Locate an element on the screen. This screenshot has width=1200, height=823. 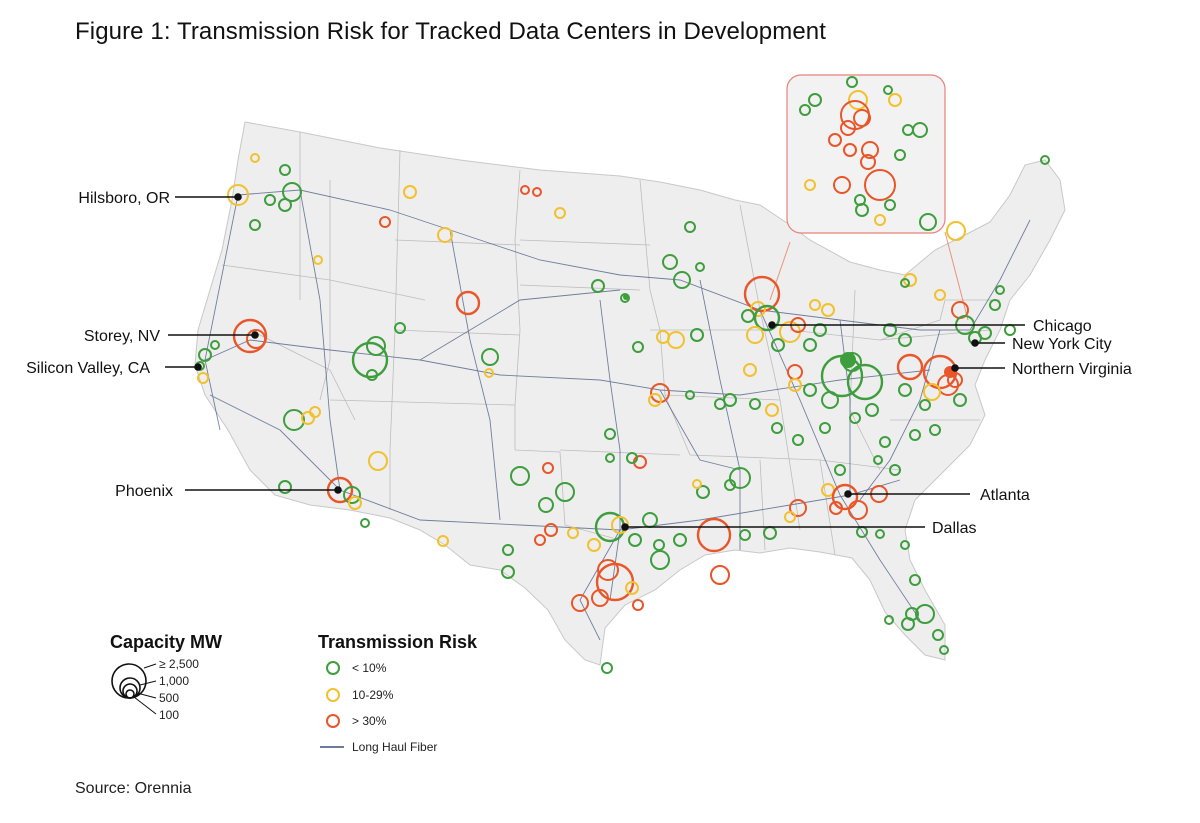
label-silicon-valley: Silicon Valley, CA is located at coordinates (88, 368).